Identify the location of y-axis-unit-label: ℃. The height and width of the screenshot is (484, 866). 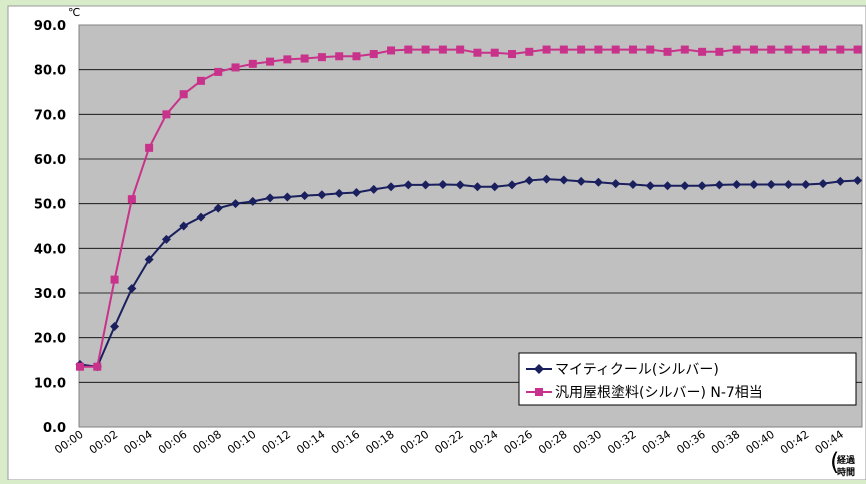
(74, 12).